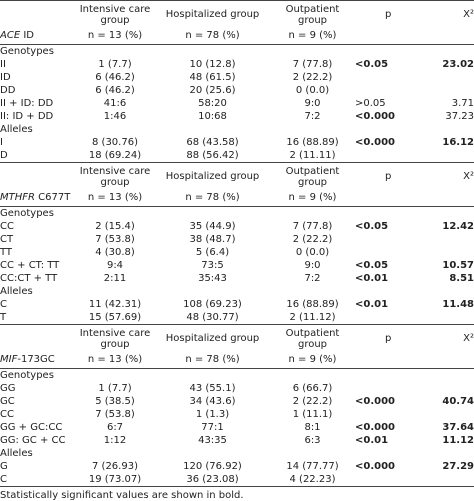 This screenshot has width=474, height=501. What do you see at coordinates (237, 64) in the screenshot?
I see `table-row: II 1 (7.7) 10 (12.8) 7 (77.8) <0.05 23.02` at bounding box center [237, 64].